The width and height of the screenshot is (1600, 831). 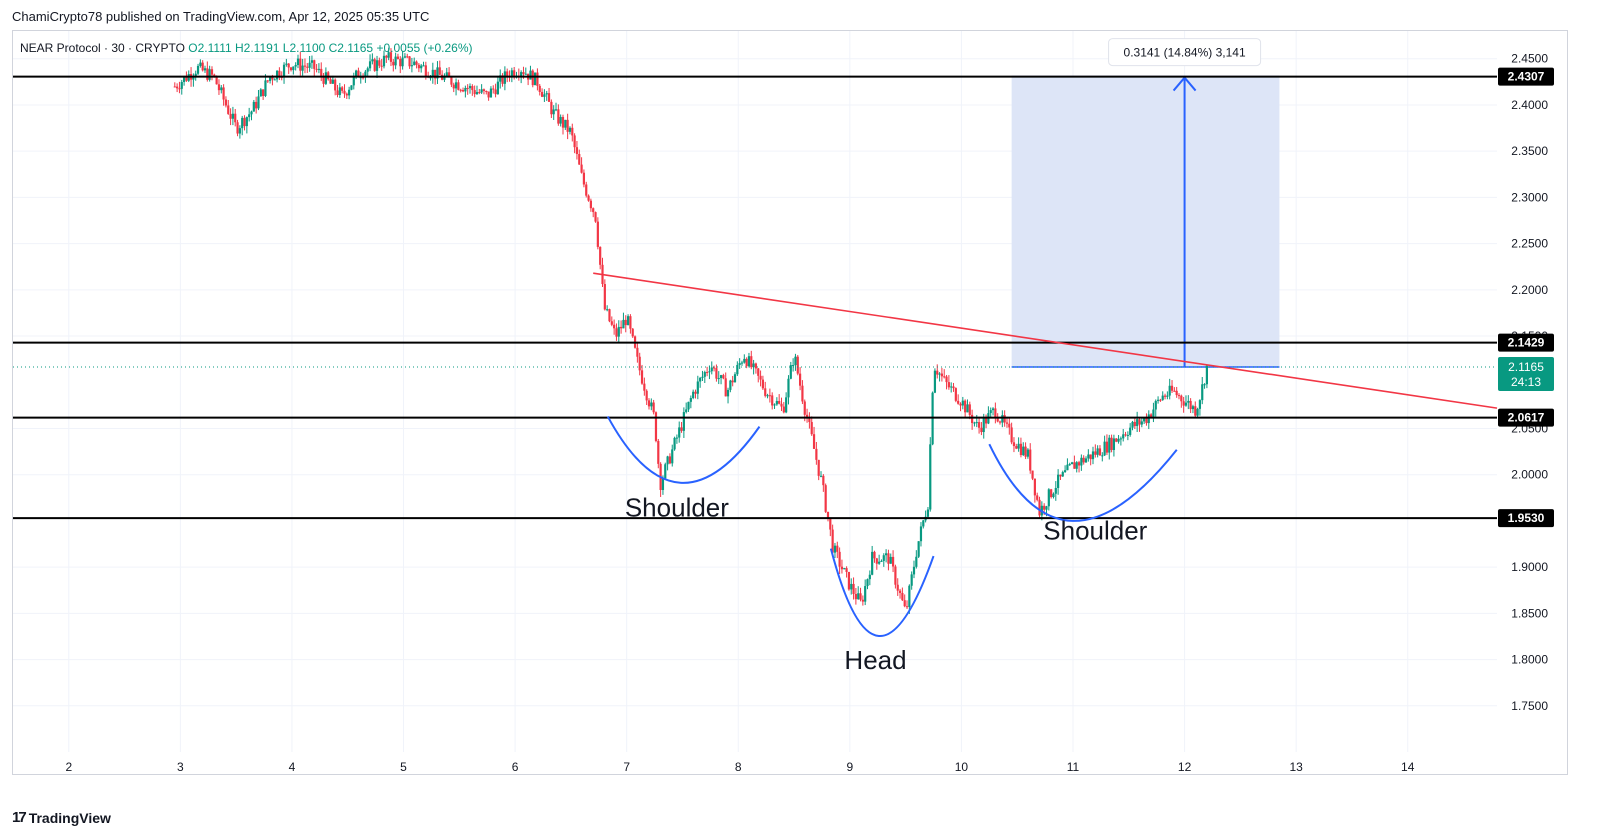 I want to click on footer-brand: 17 TradingView, so click(x=61, y=817).